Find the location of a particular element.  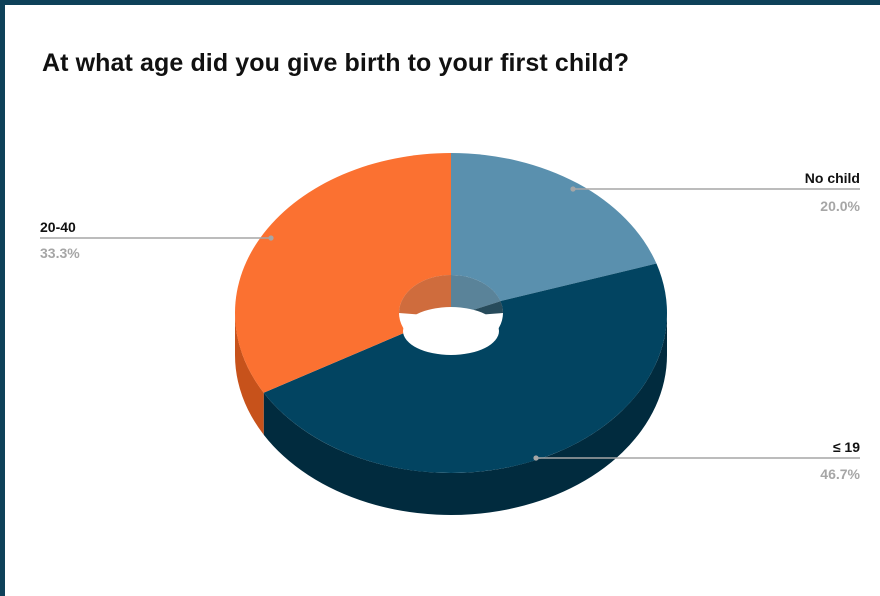

slice-name-2: 20-40 is located at coordinates (58, 227).